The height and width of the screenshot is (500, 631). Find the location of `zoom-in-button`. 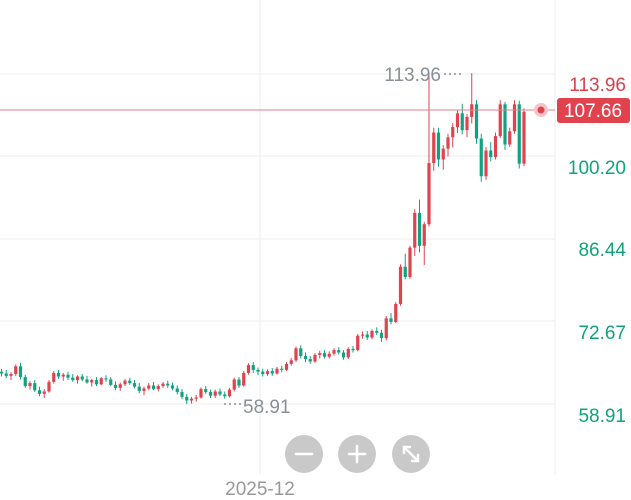

zoom-in-button is located at coordinates (357, 454).